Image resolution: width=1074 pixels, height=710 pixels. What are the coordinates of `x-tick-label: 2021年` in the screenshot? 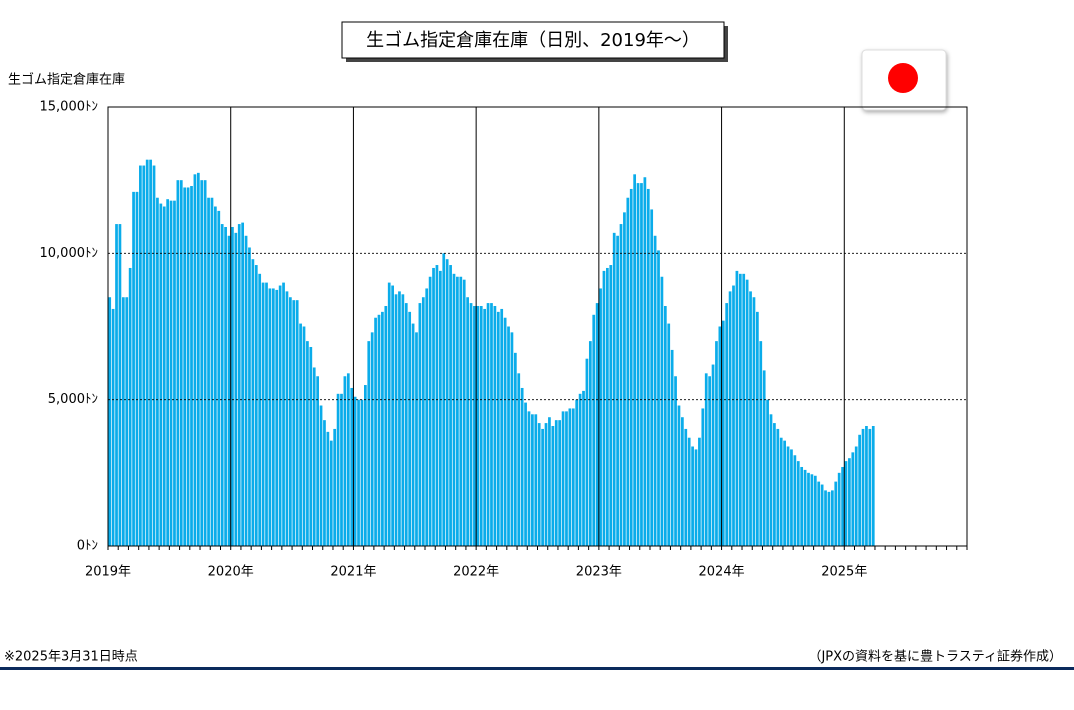 It's located at (353, 572).